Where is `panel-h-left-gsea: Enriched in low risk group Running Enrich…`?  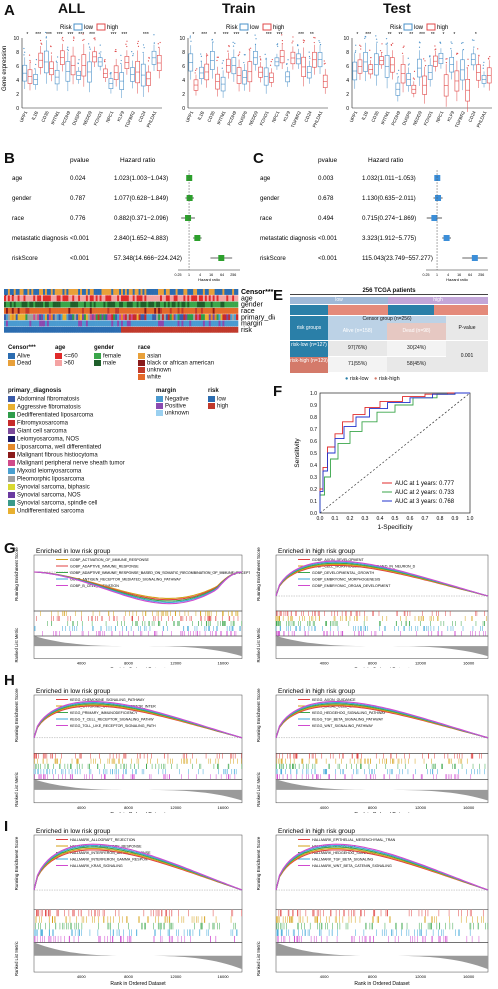 panel-h-left-gsea: Enriched in low risk group Running Enrich… is located at coordinates (128, 750).